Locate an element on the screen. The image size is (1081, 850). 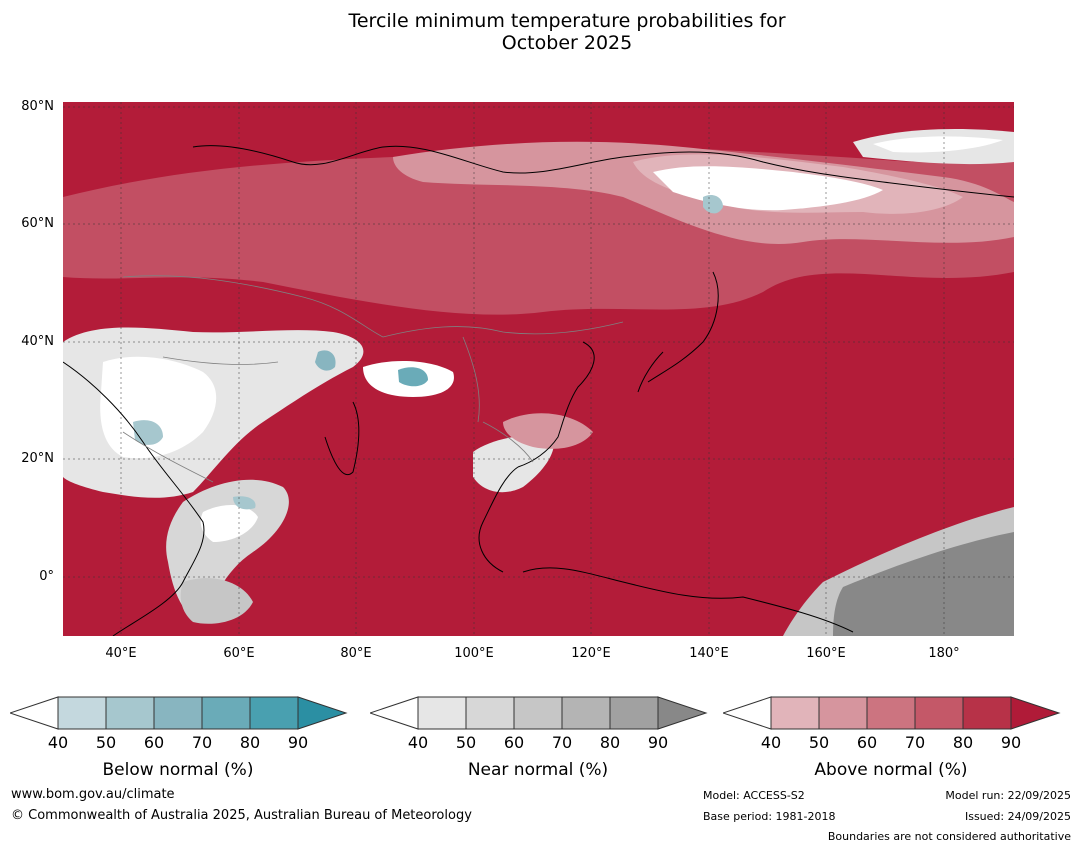
lat-label-40n: 40°N is located at coordinates (37, 341).